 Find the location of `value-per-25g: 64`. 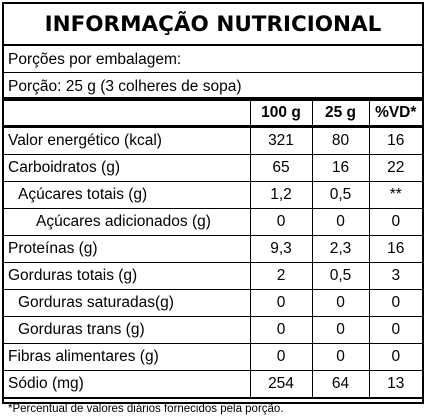

value-per-25g: 64 is located at coordinates (340, 384).